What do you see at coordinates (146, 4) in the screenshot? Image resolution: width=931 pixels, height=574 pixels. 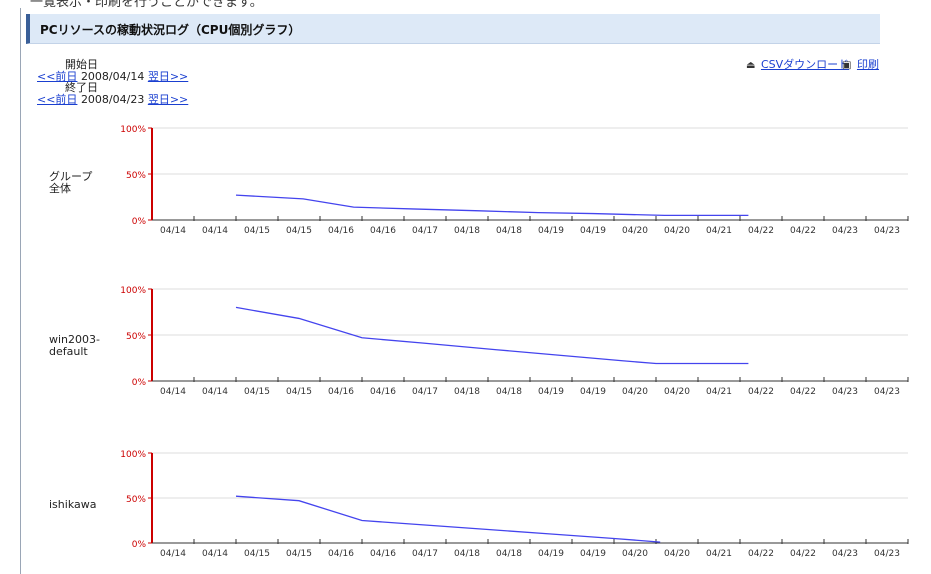 I see `top-cut-text: 一覧表示・印刷を行うことができます。` at bounding box center [146, 4].